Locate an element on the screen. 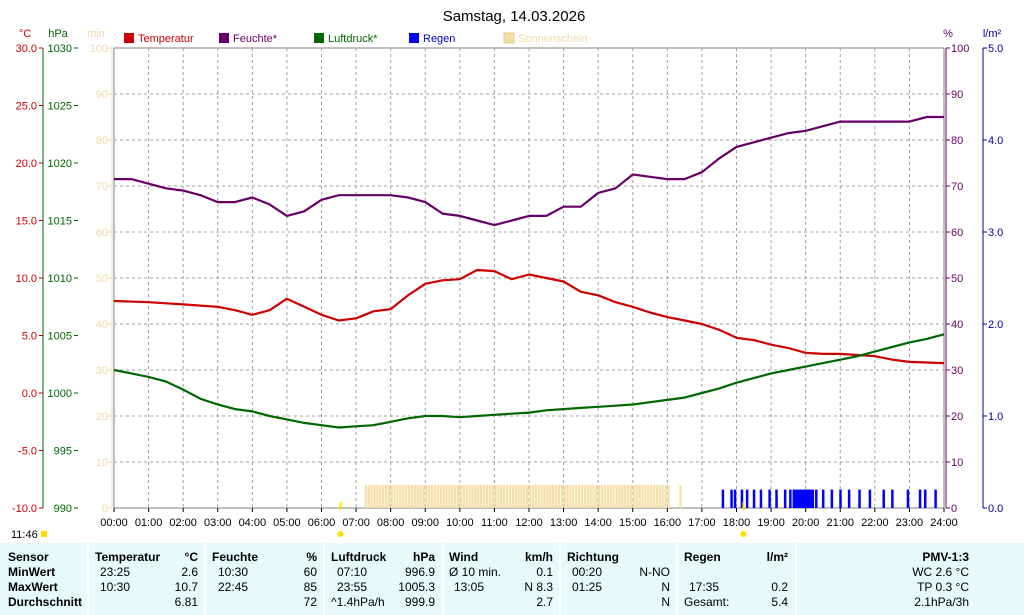 Image resolution: width=1024 pixels, height=615 pixels. pressure-axis-tick-label: 1015 is located at coordinates (60, 222).